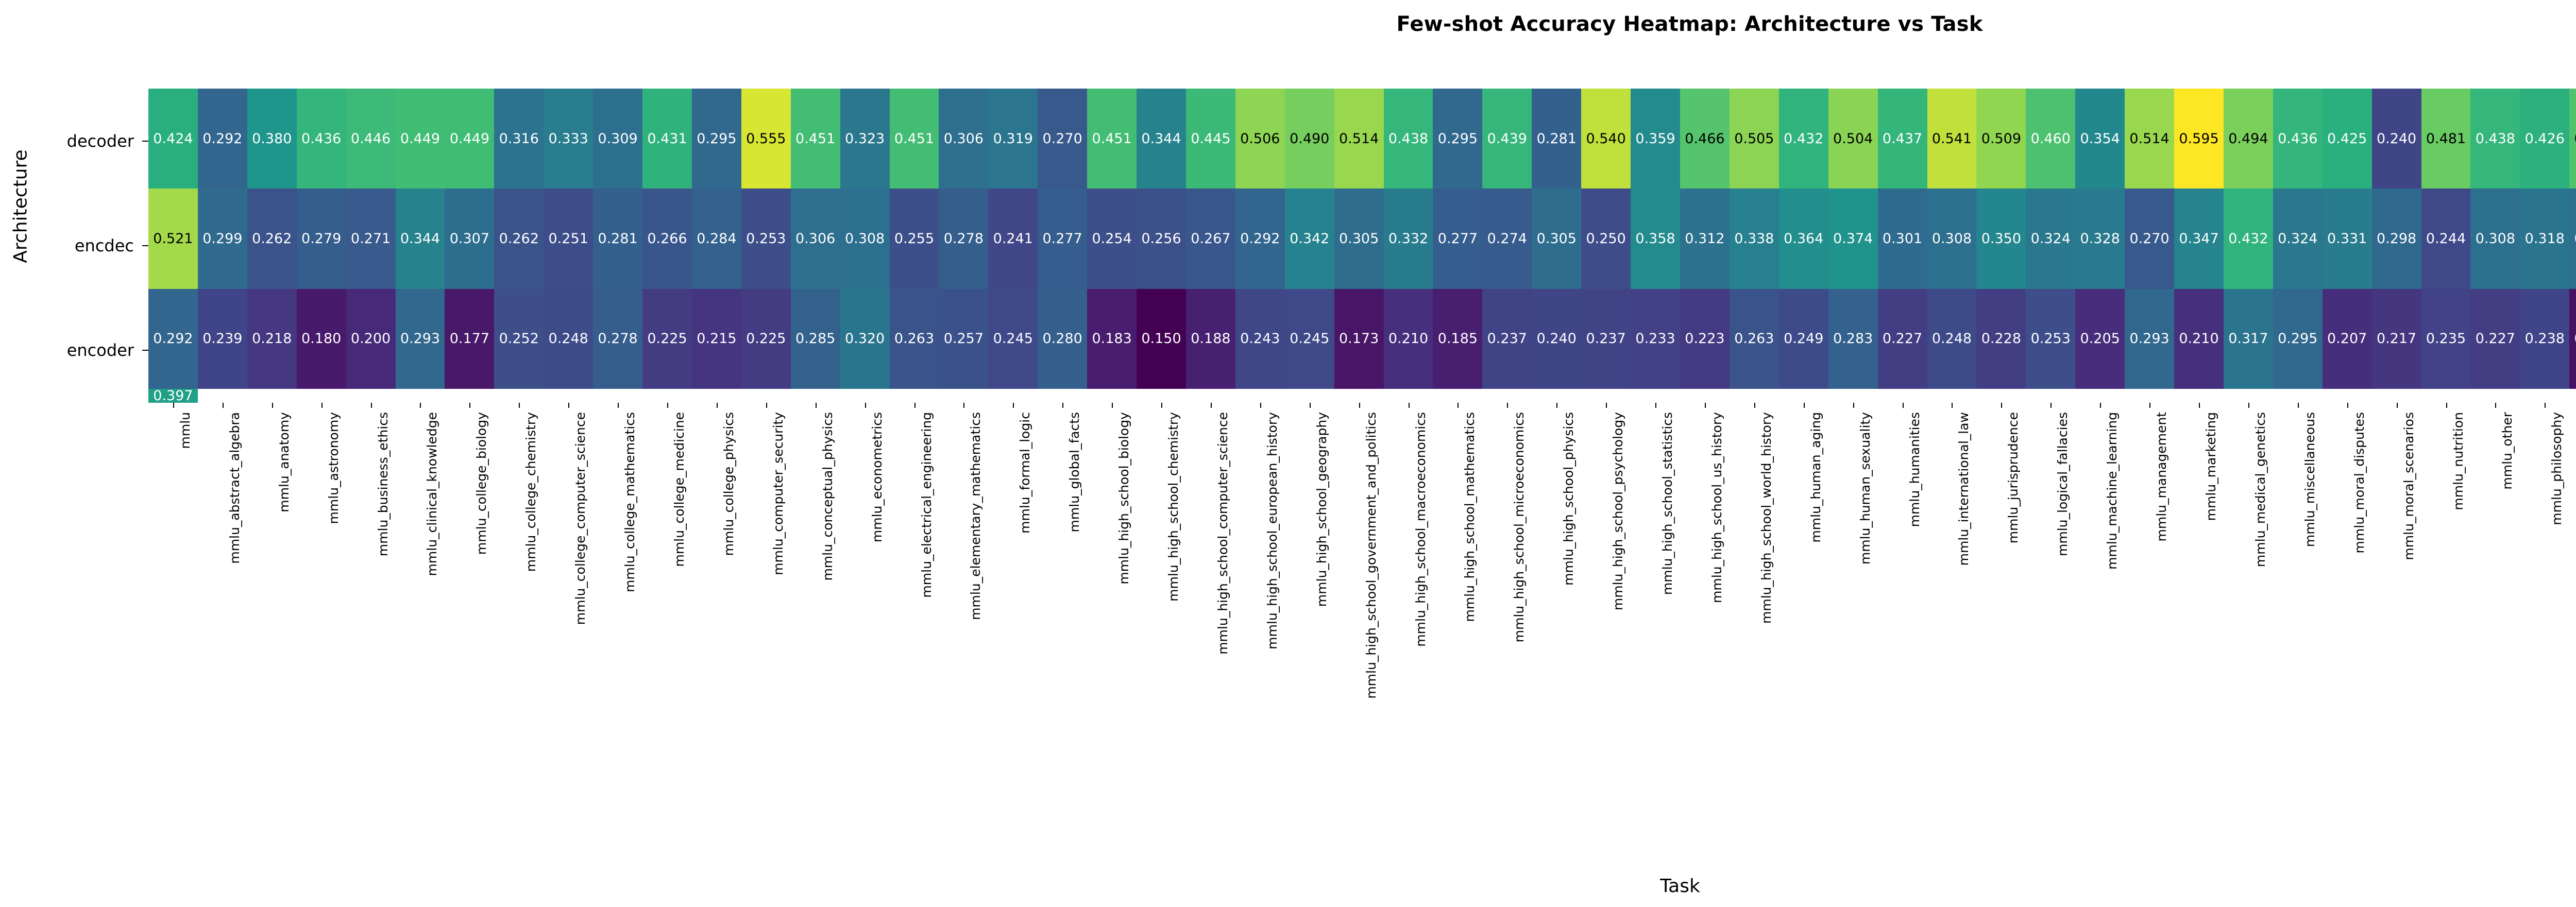 The image size is (2576, 907). I want to click on heatmap-cell-value: 0.319, so click(1013, 138).